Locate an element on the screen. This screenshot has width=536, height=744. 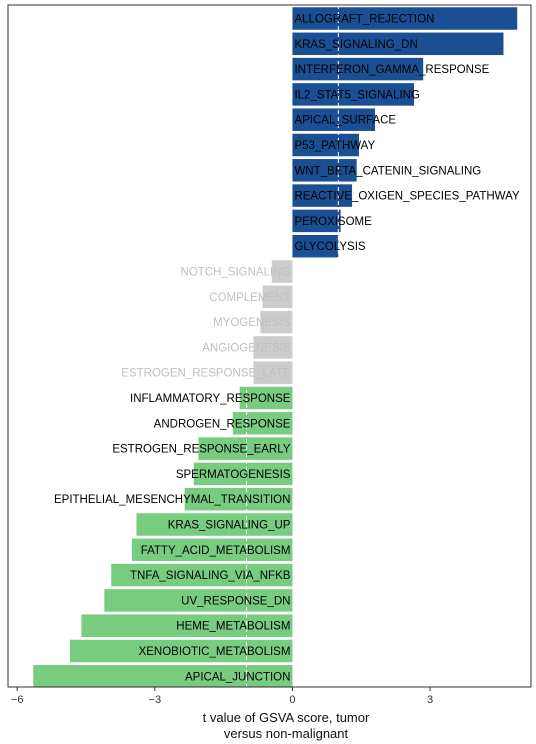
bar-reactive-oxigen-species-pathway is located at coordinates (322, 195).